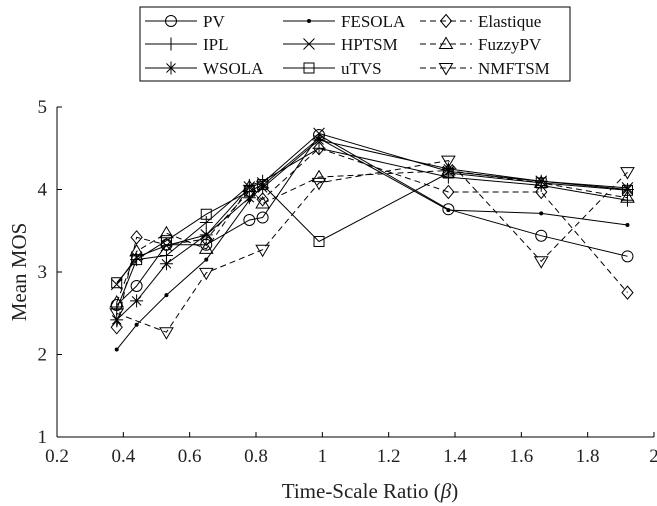  Describe the element at coordinates (361, 491) in the screenshot. I see `x-axis-title-text: Time-Scale Ratio (` at that location.